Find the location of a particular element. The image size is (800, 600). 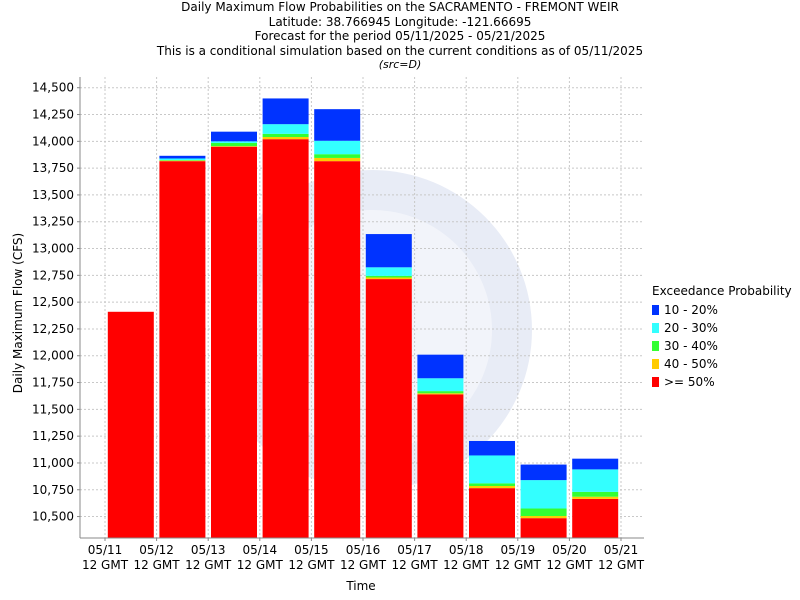

x-tick-label-date: 05/19 is located at coordinates (518, 550).